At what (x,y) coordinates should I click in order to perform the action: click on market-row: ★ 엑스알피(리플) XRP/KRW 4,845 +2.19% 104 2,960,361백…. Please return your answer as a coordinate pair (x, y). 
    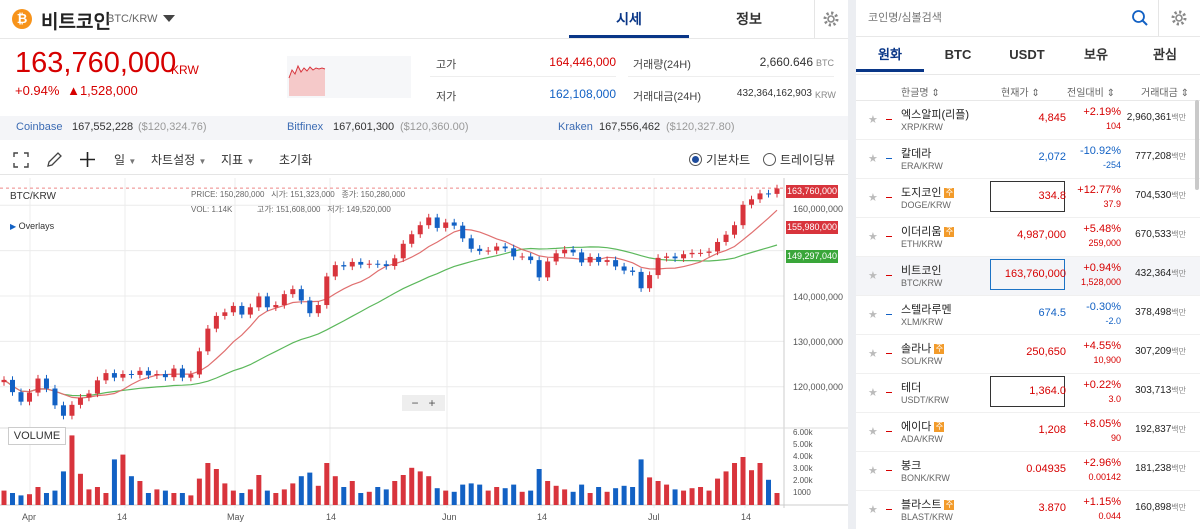
    Looking at the image, I should click on (1028, 120).